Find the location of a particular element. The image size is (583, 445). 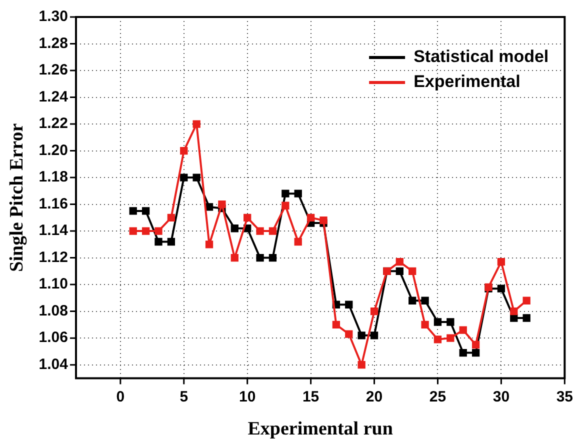

x-tick-label: 10 is located at coordinates (247, 397).